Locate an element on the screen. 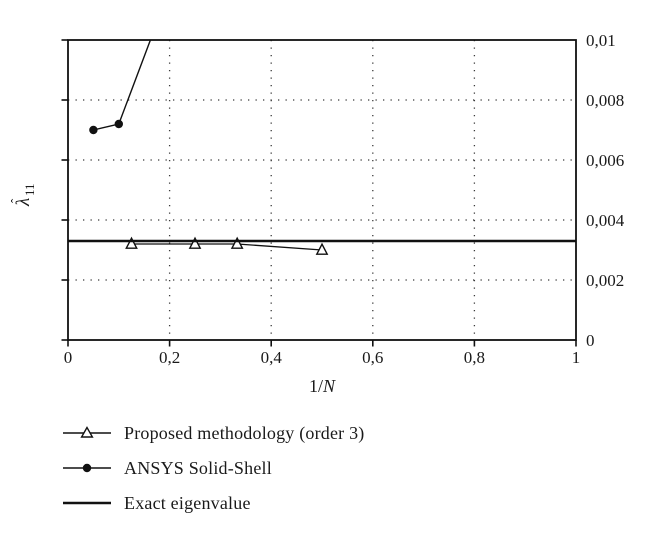  x-tick-label: 0,8 is located at coordinates (474, 357).